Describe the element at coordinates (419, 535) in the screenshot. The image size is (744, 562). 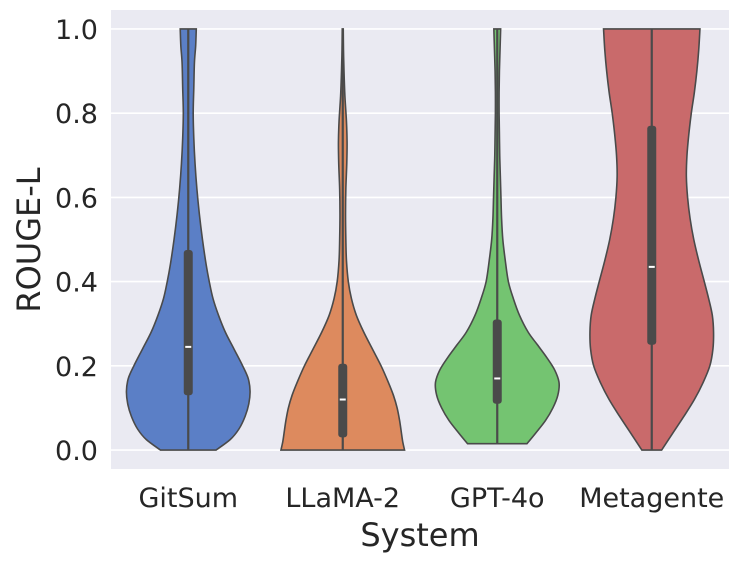
I see `x-axis-title: System` at that location.